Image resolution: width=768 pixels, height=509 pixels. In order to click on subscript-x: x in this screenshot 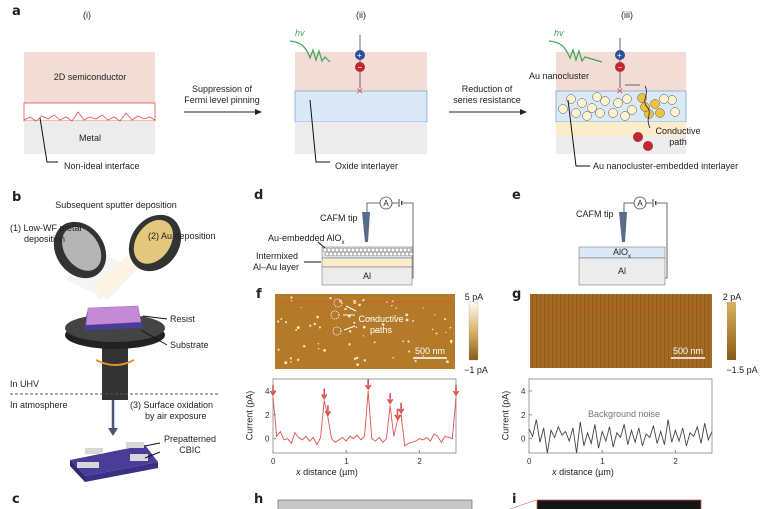, I will do `click(343, 242)`.